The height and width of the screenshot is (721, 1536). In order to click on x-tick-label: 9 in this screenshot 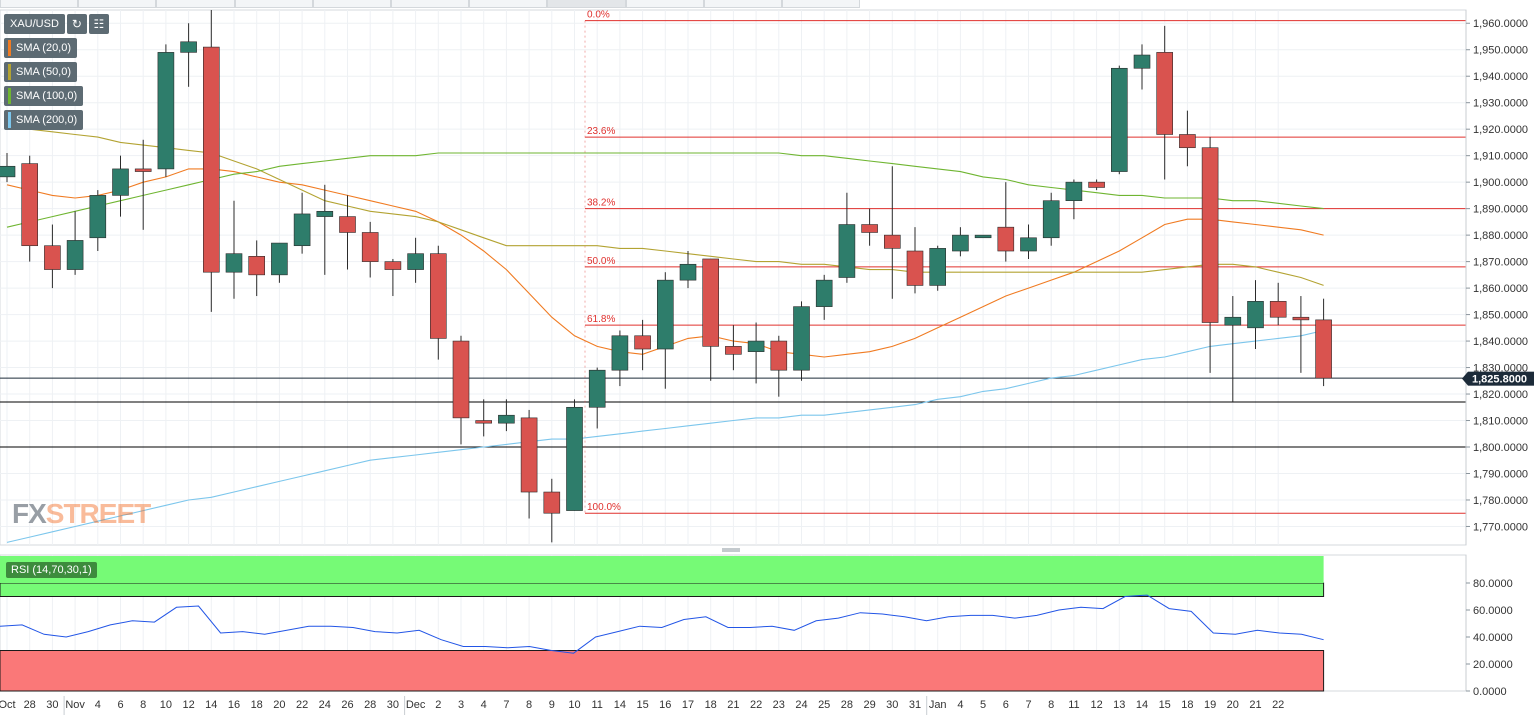, I will do `click(552, 705)`.